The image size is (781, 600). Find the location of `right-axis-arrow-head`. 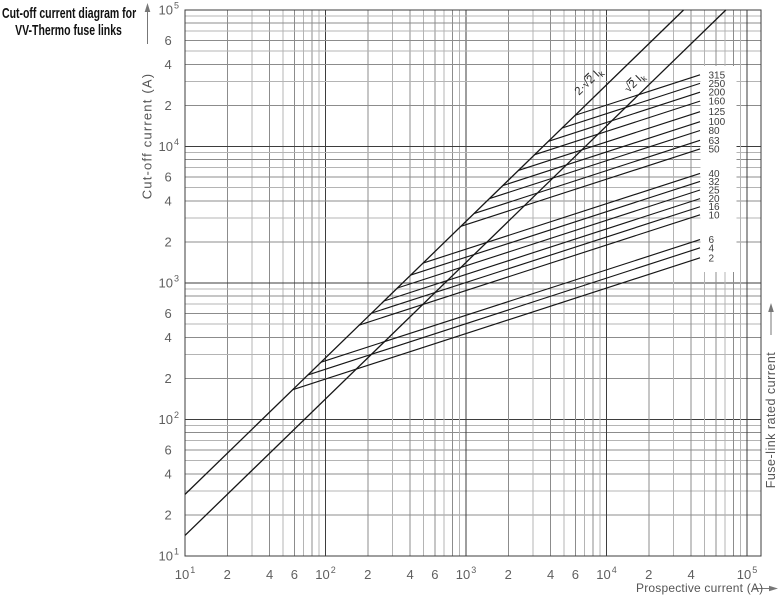

right-axis-arrow-head is located at coordinates (771, 307).